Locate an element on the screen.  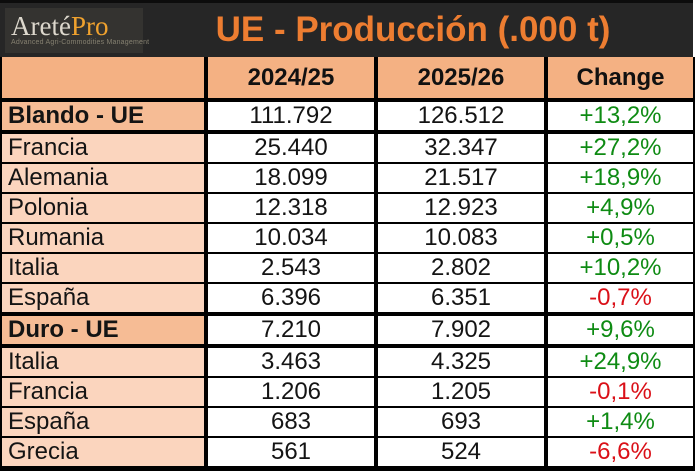
value-2025-26: 10.083 is located at coordinates (460, 237).